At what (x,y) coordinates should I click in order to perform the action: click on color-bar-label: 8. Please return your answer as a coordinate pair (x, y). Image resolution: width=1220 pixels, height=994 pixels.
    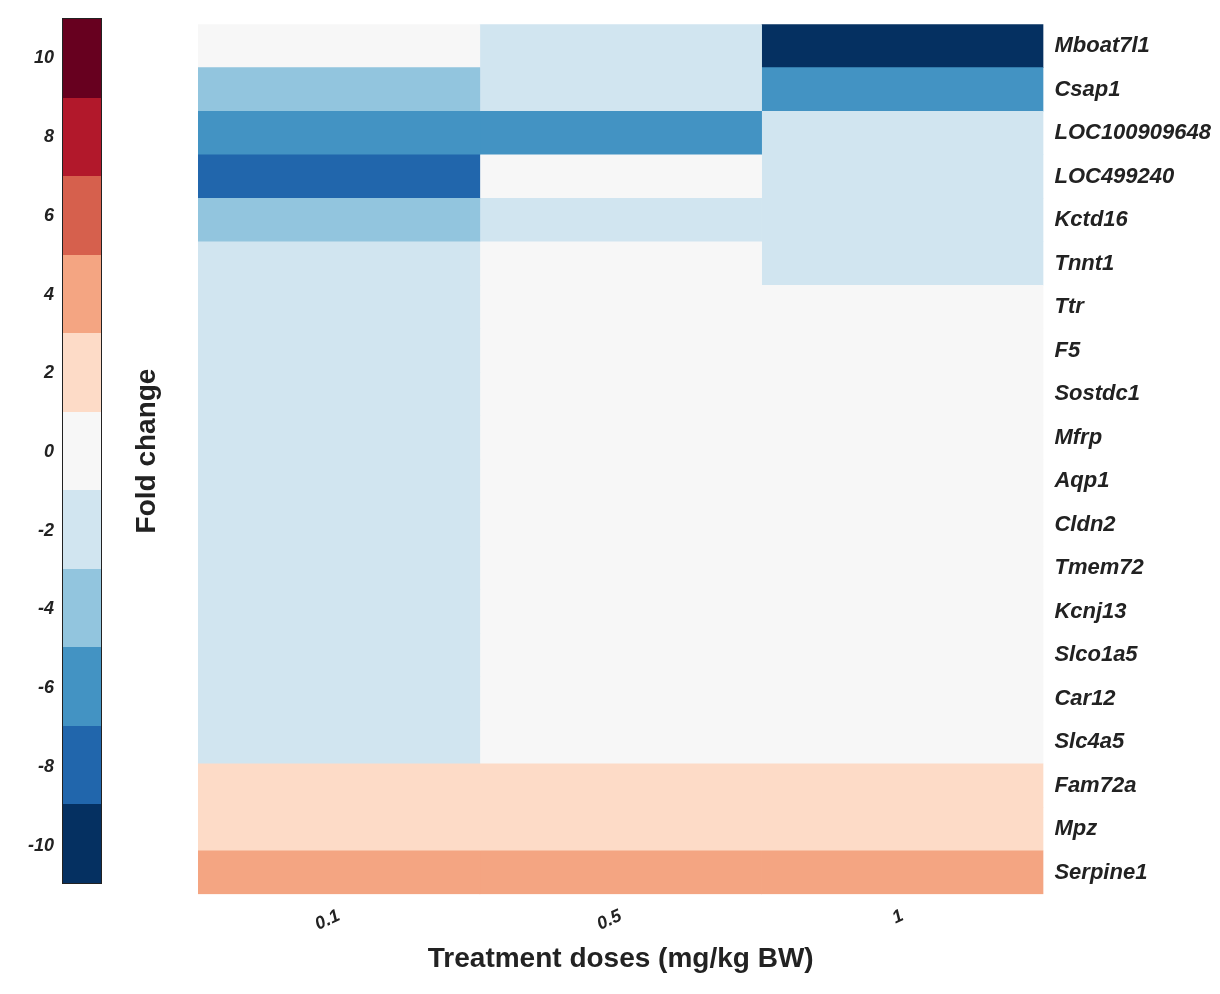
    Looking at the image, I should click on (48, 136).